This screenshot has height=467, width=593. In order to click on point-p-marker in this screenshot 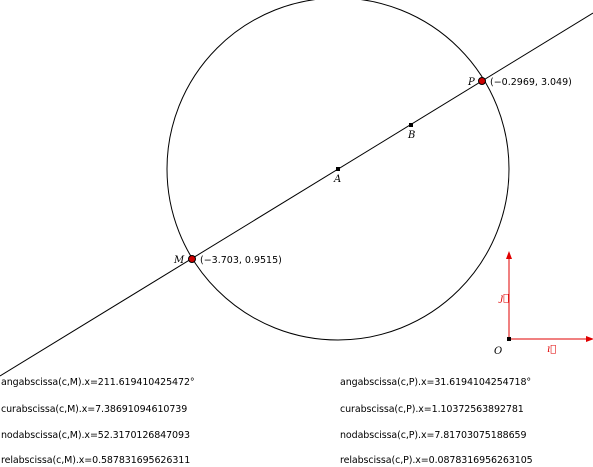, I will do `click(482, 81)`.